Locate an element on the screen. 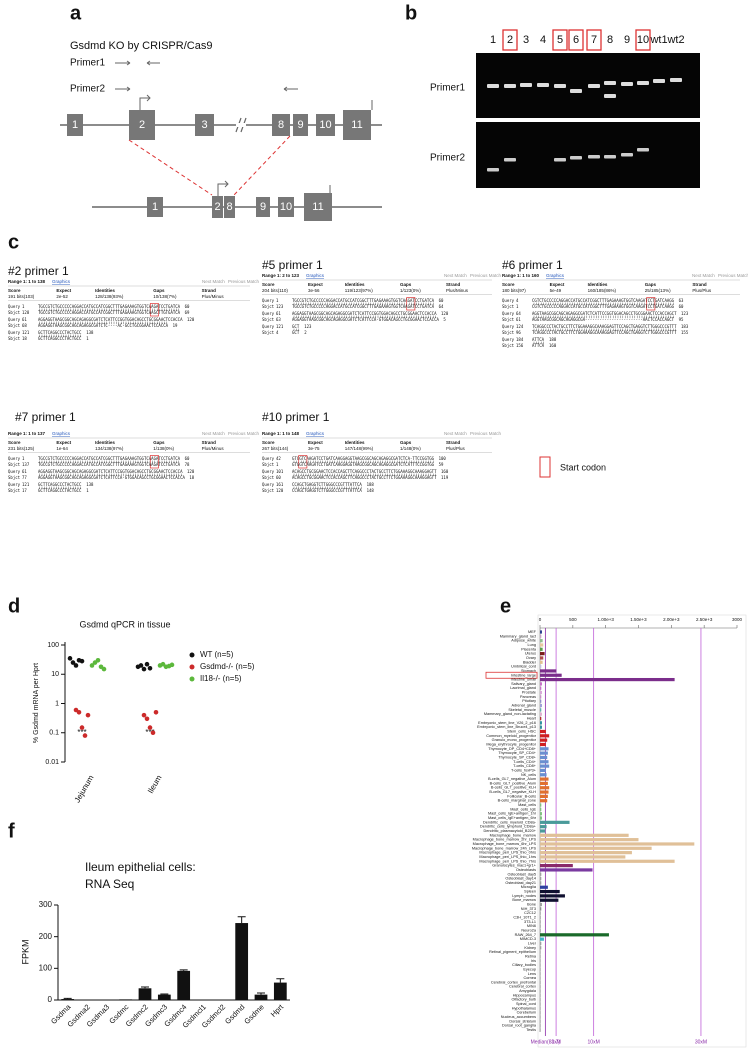  category-label: Hypothalamus is located at coordinates (524, 1008).